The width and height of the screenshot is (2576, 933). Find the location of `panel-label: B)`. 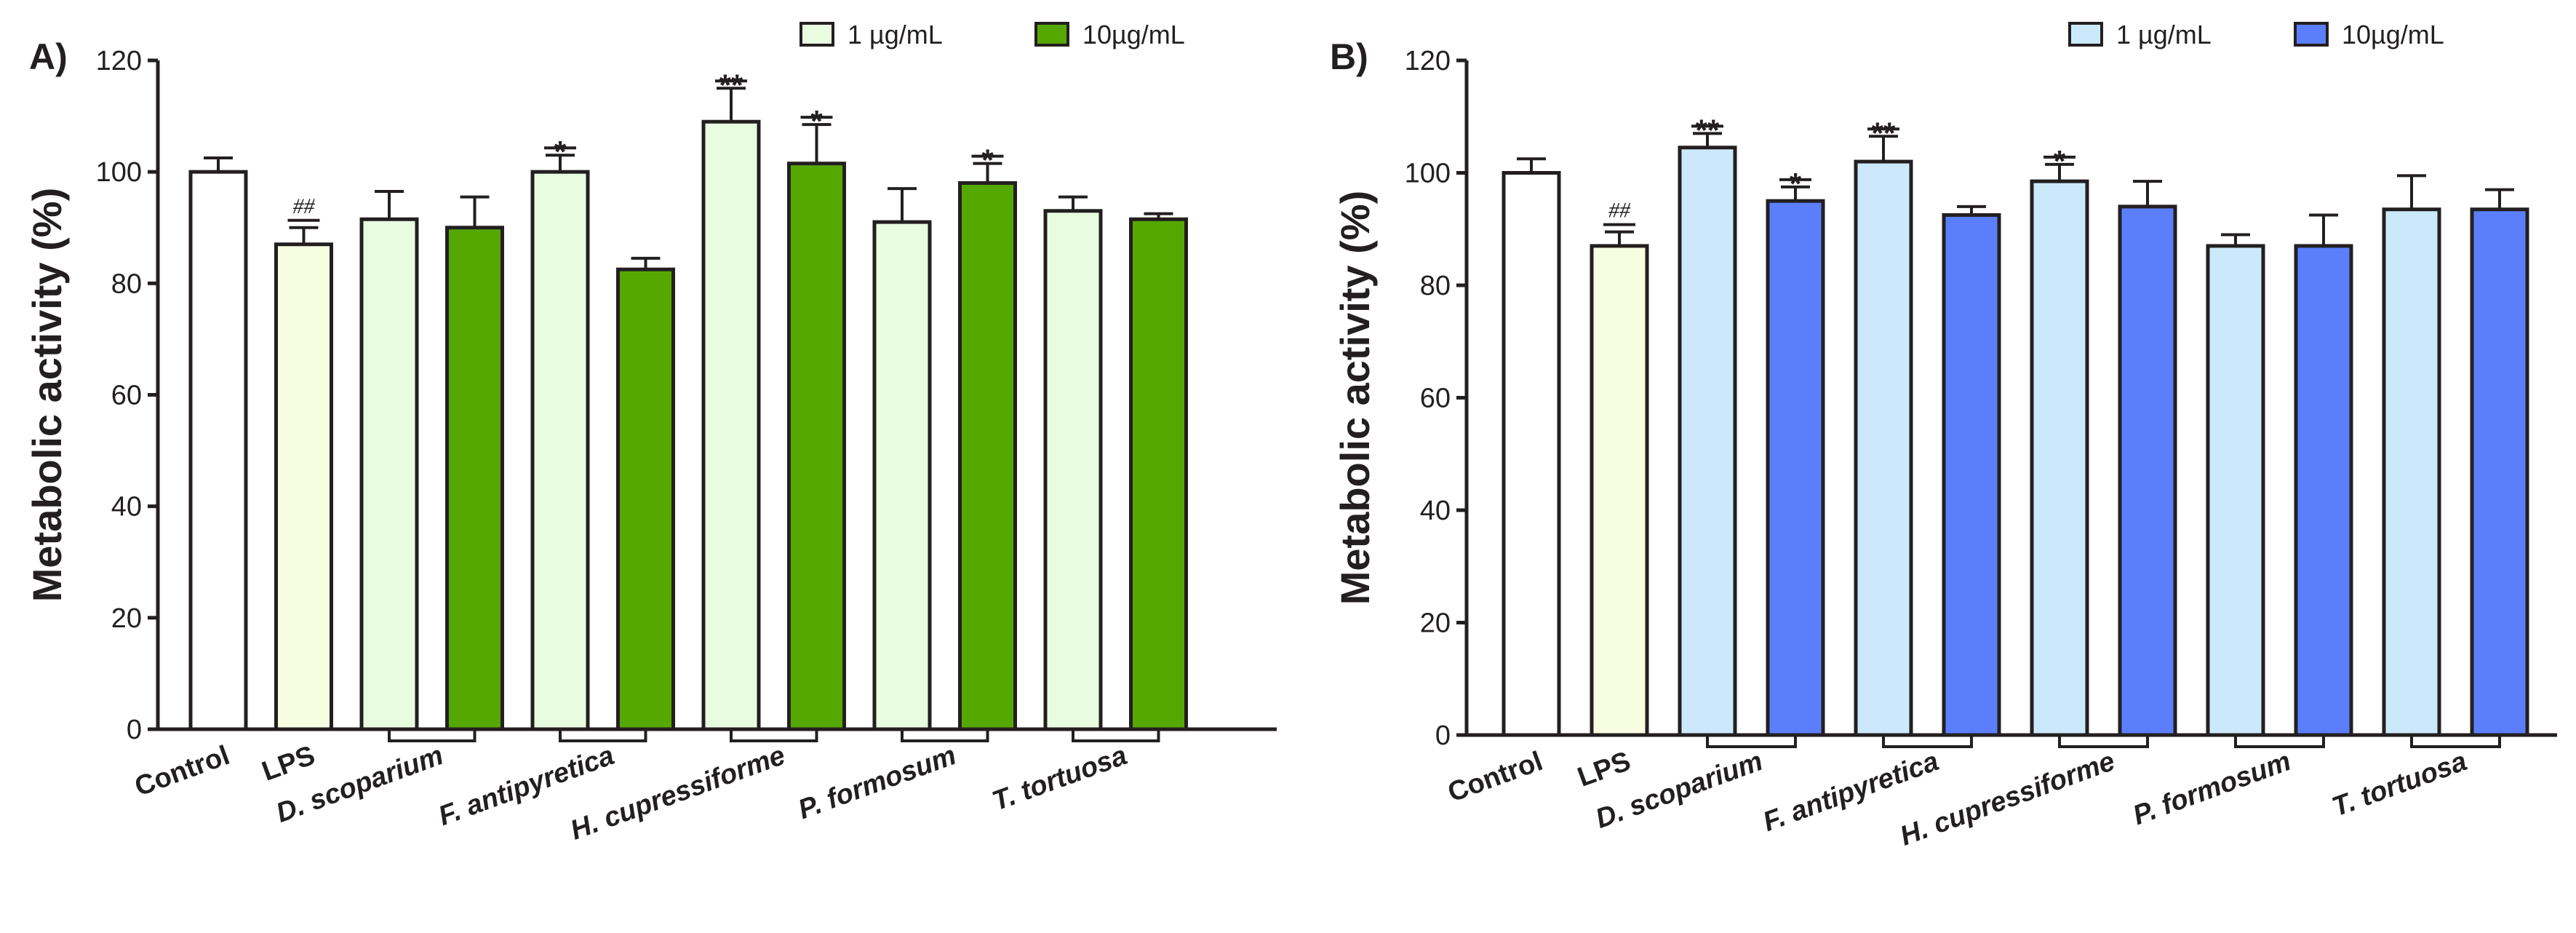

panel-label: B) is located at coordinates (1349, 56).